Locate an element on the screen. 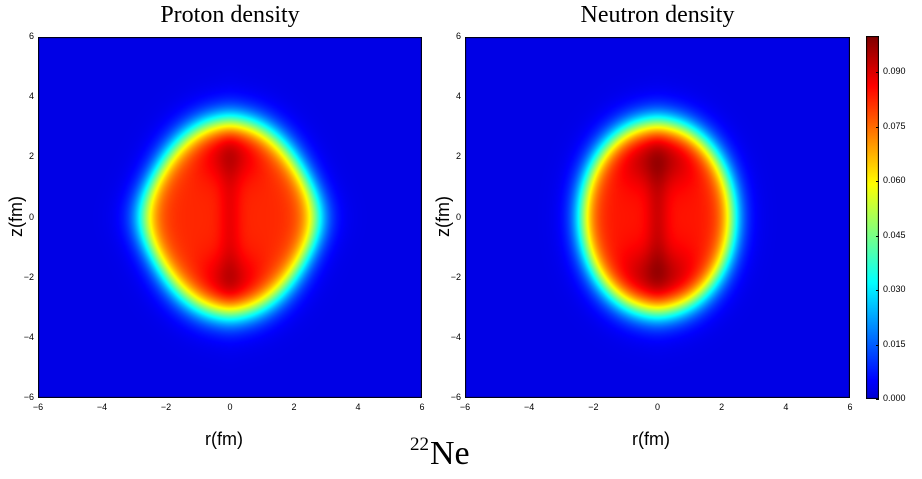  neutron-xtick-label: −6 is located at coordinates (465, 407).